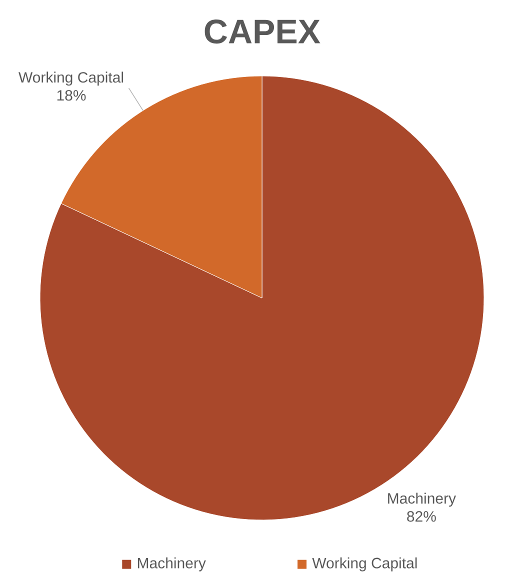  I want to click on data-label: 82%, so click(421, 516).